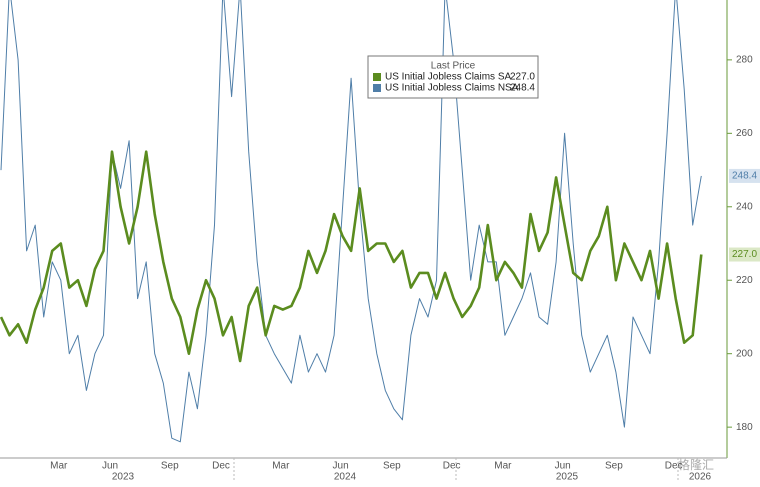 The height and width of the screenshot is (487, 760). What do you see at coordinates (522, 88) in the screenshot?
I see `legend-value: 248.4` at bounding box center [522, 88].